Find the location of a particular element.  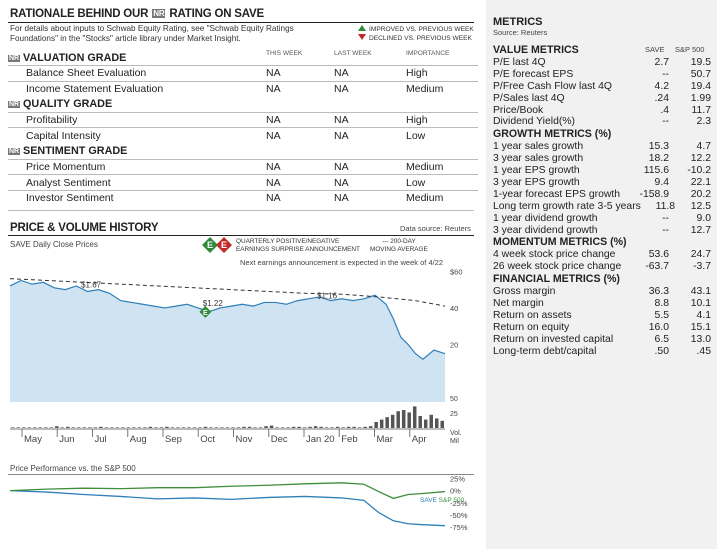

month-label: Sep is located at coordinates (173, 439).